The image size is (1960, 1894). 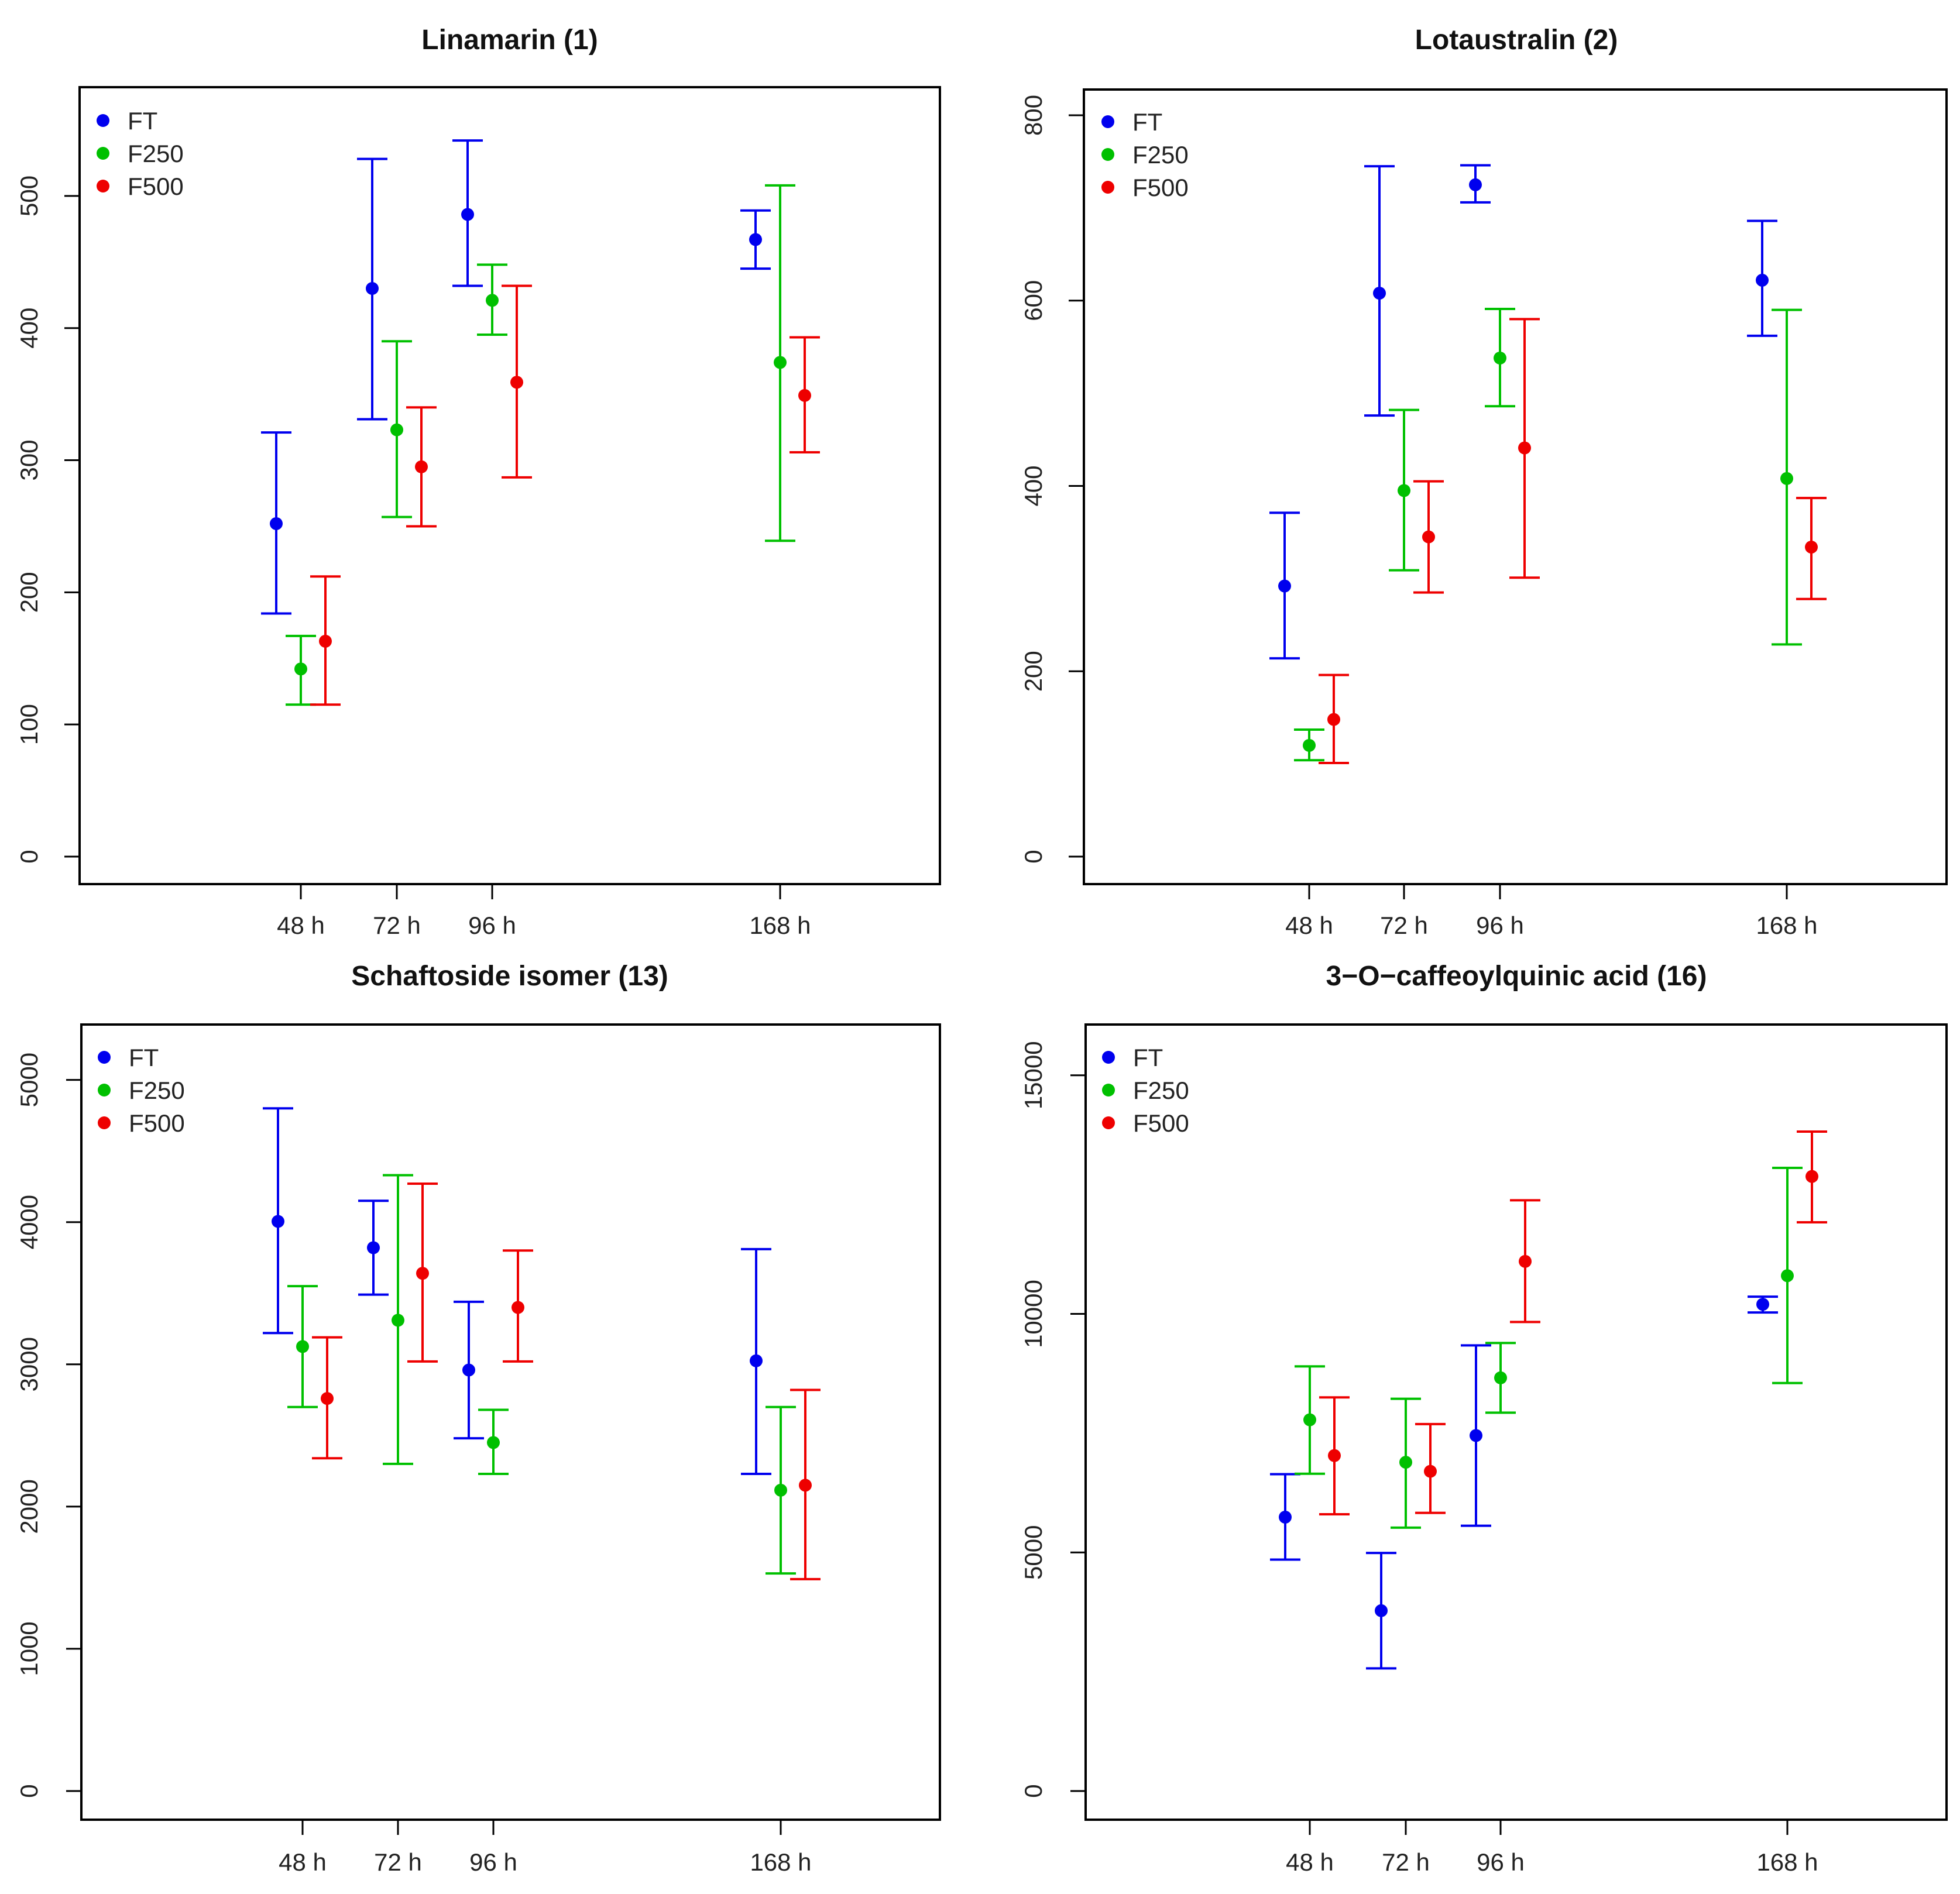 I want to click on y-tick-label: 5000, so click(x=1033, y=1552).